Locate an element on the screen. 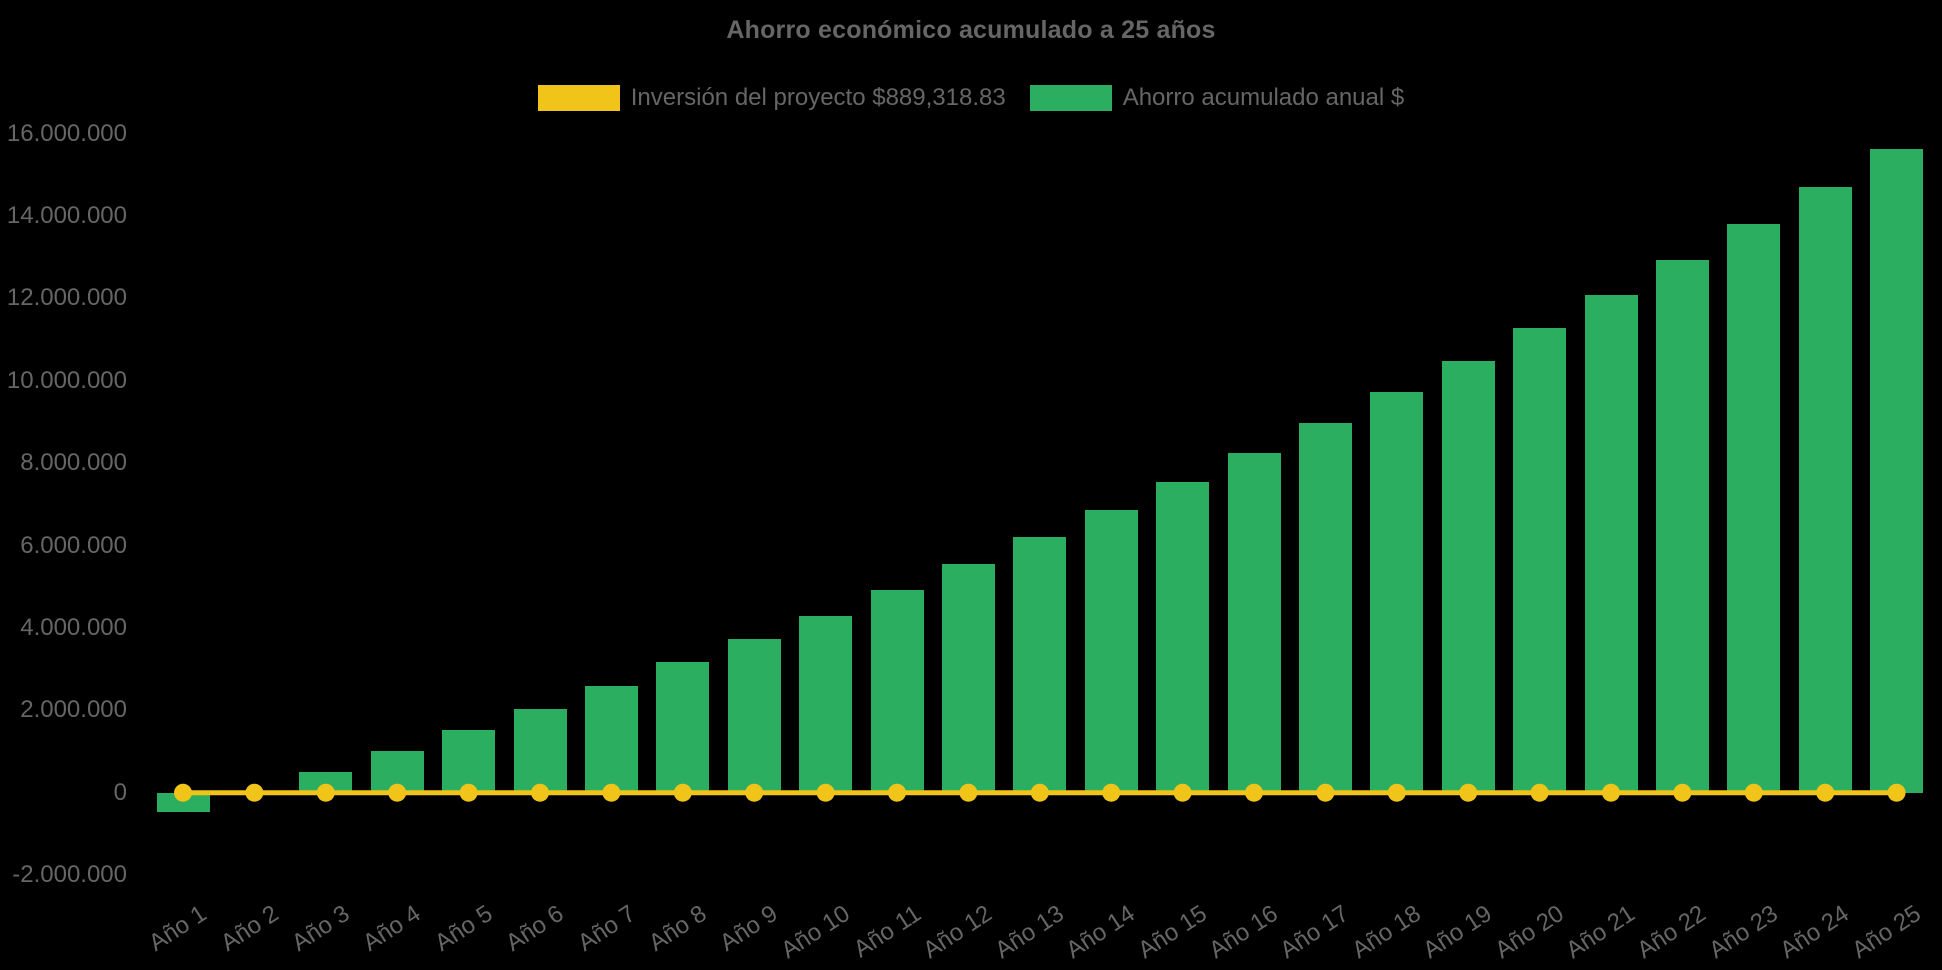 The image size is (1942, 970). bar-año-10 is located at coordinates (826, 704).